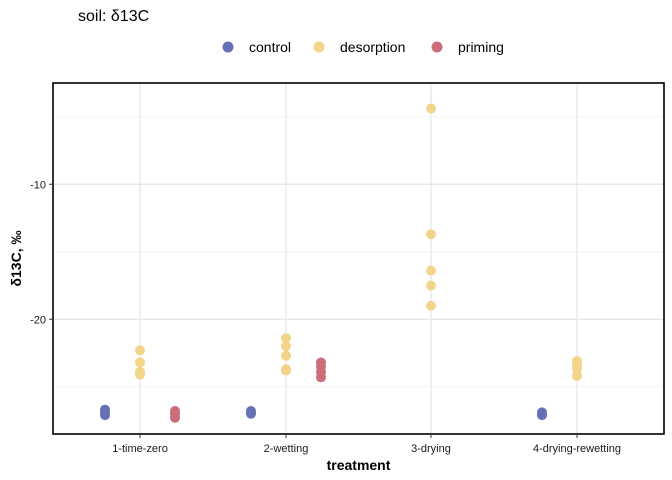  Describe the element at coordinates (481, 47) in the screenshot. I see `legend-label-priming: priming` at that location.